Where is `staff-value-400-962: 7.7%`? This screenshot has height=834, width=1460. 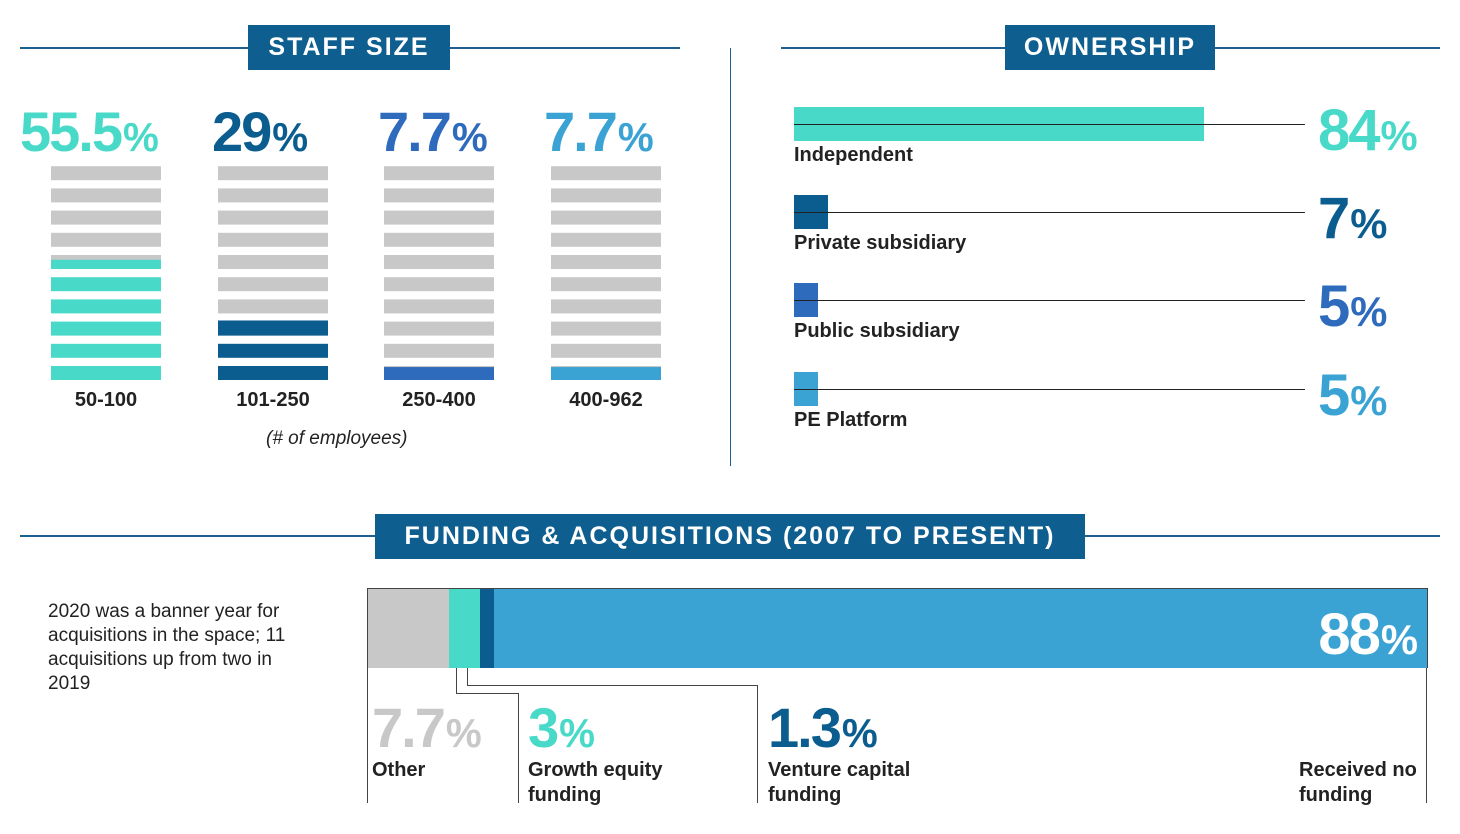
staff-value-400-962: 7.7% is located at coordinates (599, 131).